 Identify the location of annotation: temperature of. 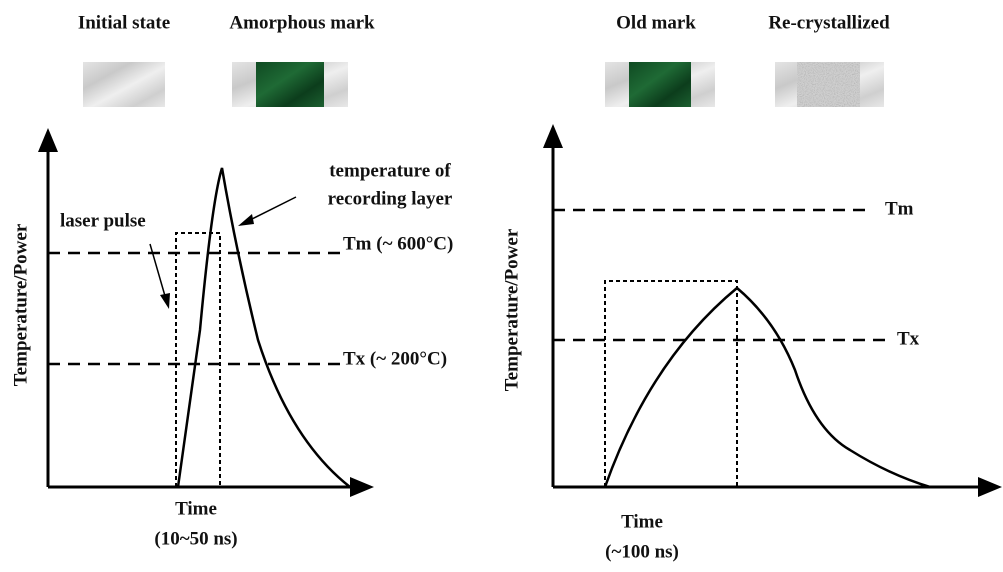
(390, 170).